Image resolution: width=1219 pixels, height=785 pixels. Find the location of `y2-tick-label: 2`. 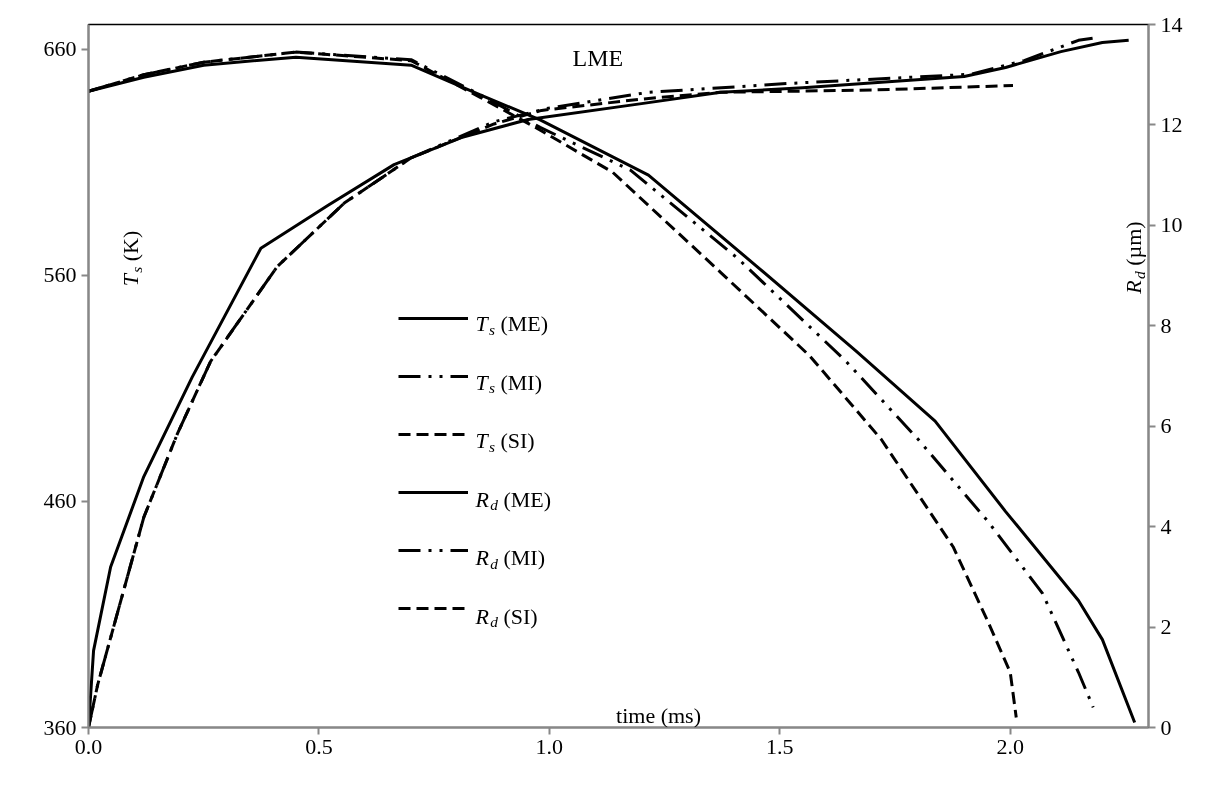

y2-tick-label: 2 is located at coordinates (1166, 627).